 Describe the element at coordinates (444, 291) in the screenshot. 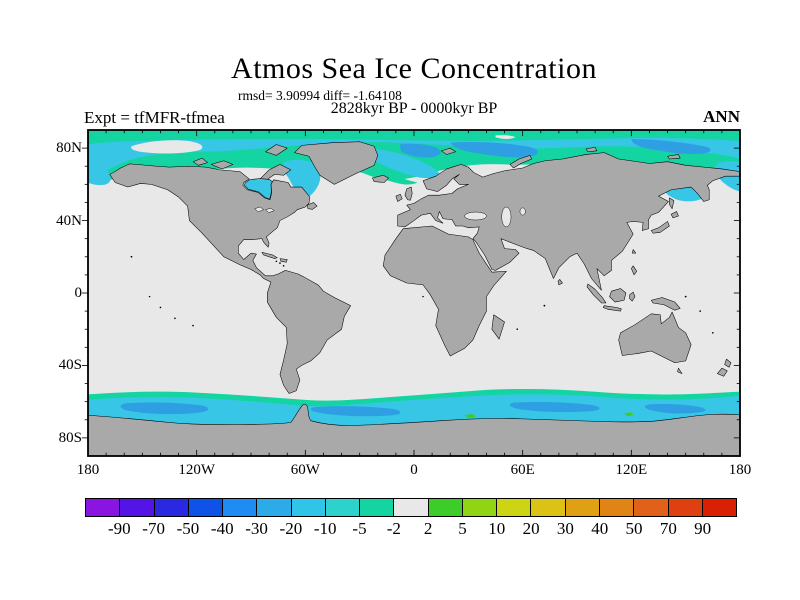

I see `landmass-africa` at that location.